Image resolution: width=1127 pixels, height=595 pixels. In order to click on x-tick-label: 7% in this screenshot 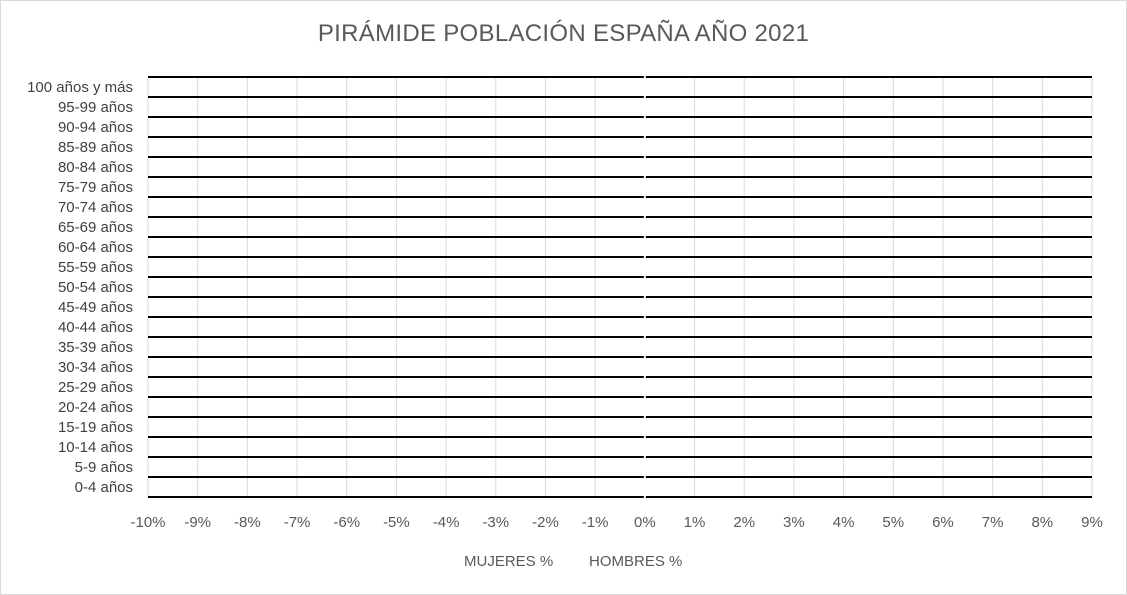, I will do `click(993, 522)`.